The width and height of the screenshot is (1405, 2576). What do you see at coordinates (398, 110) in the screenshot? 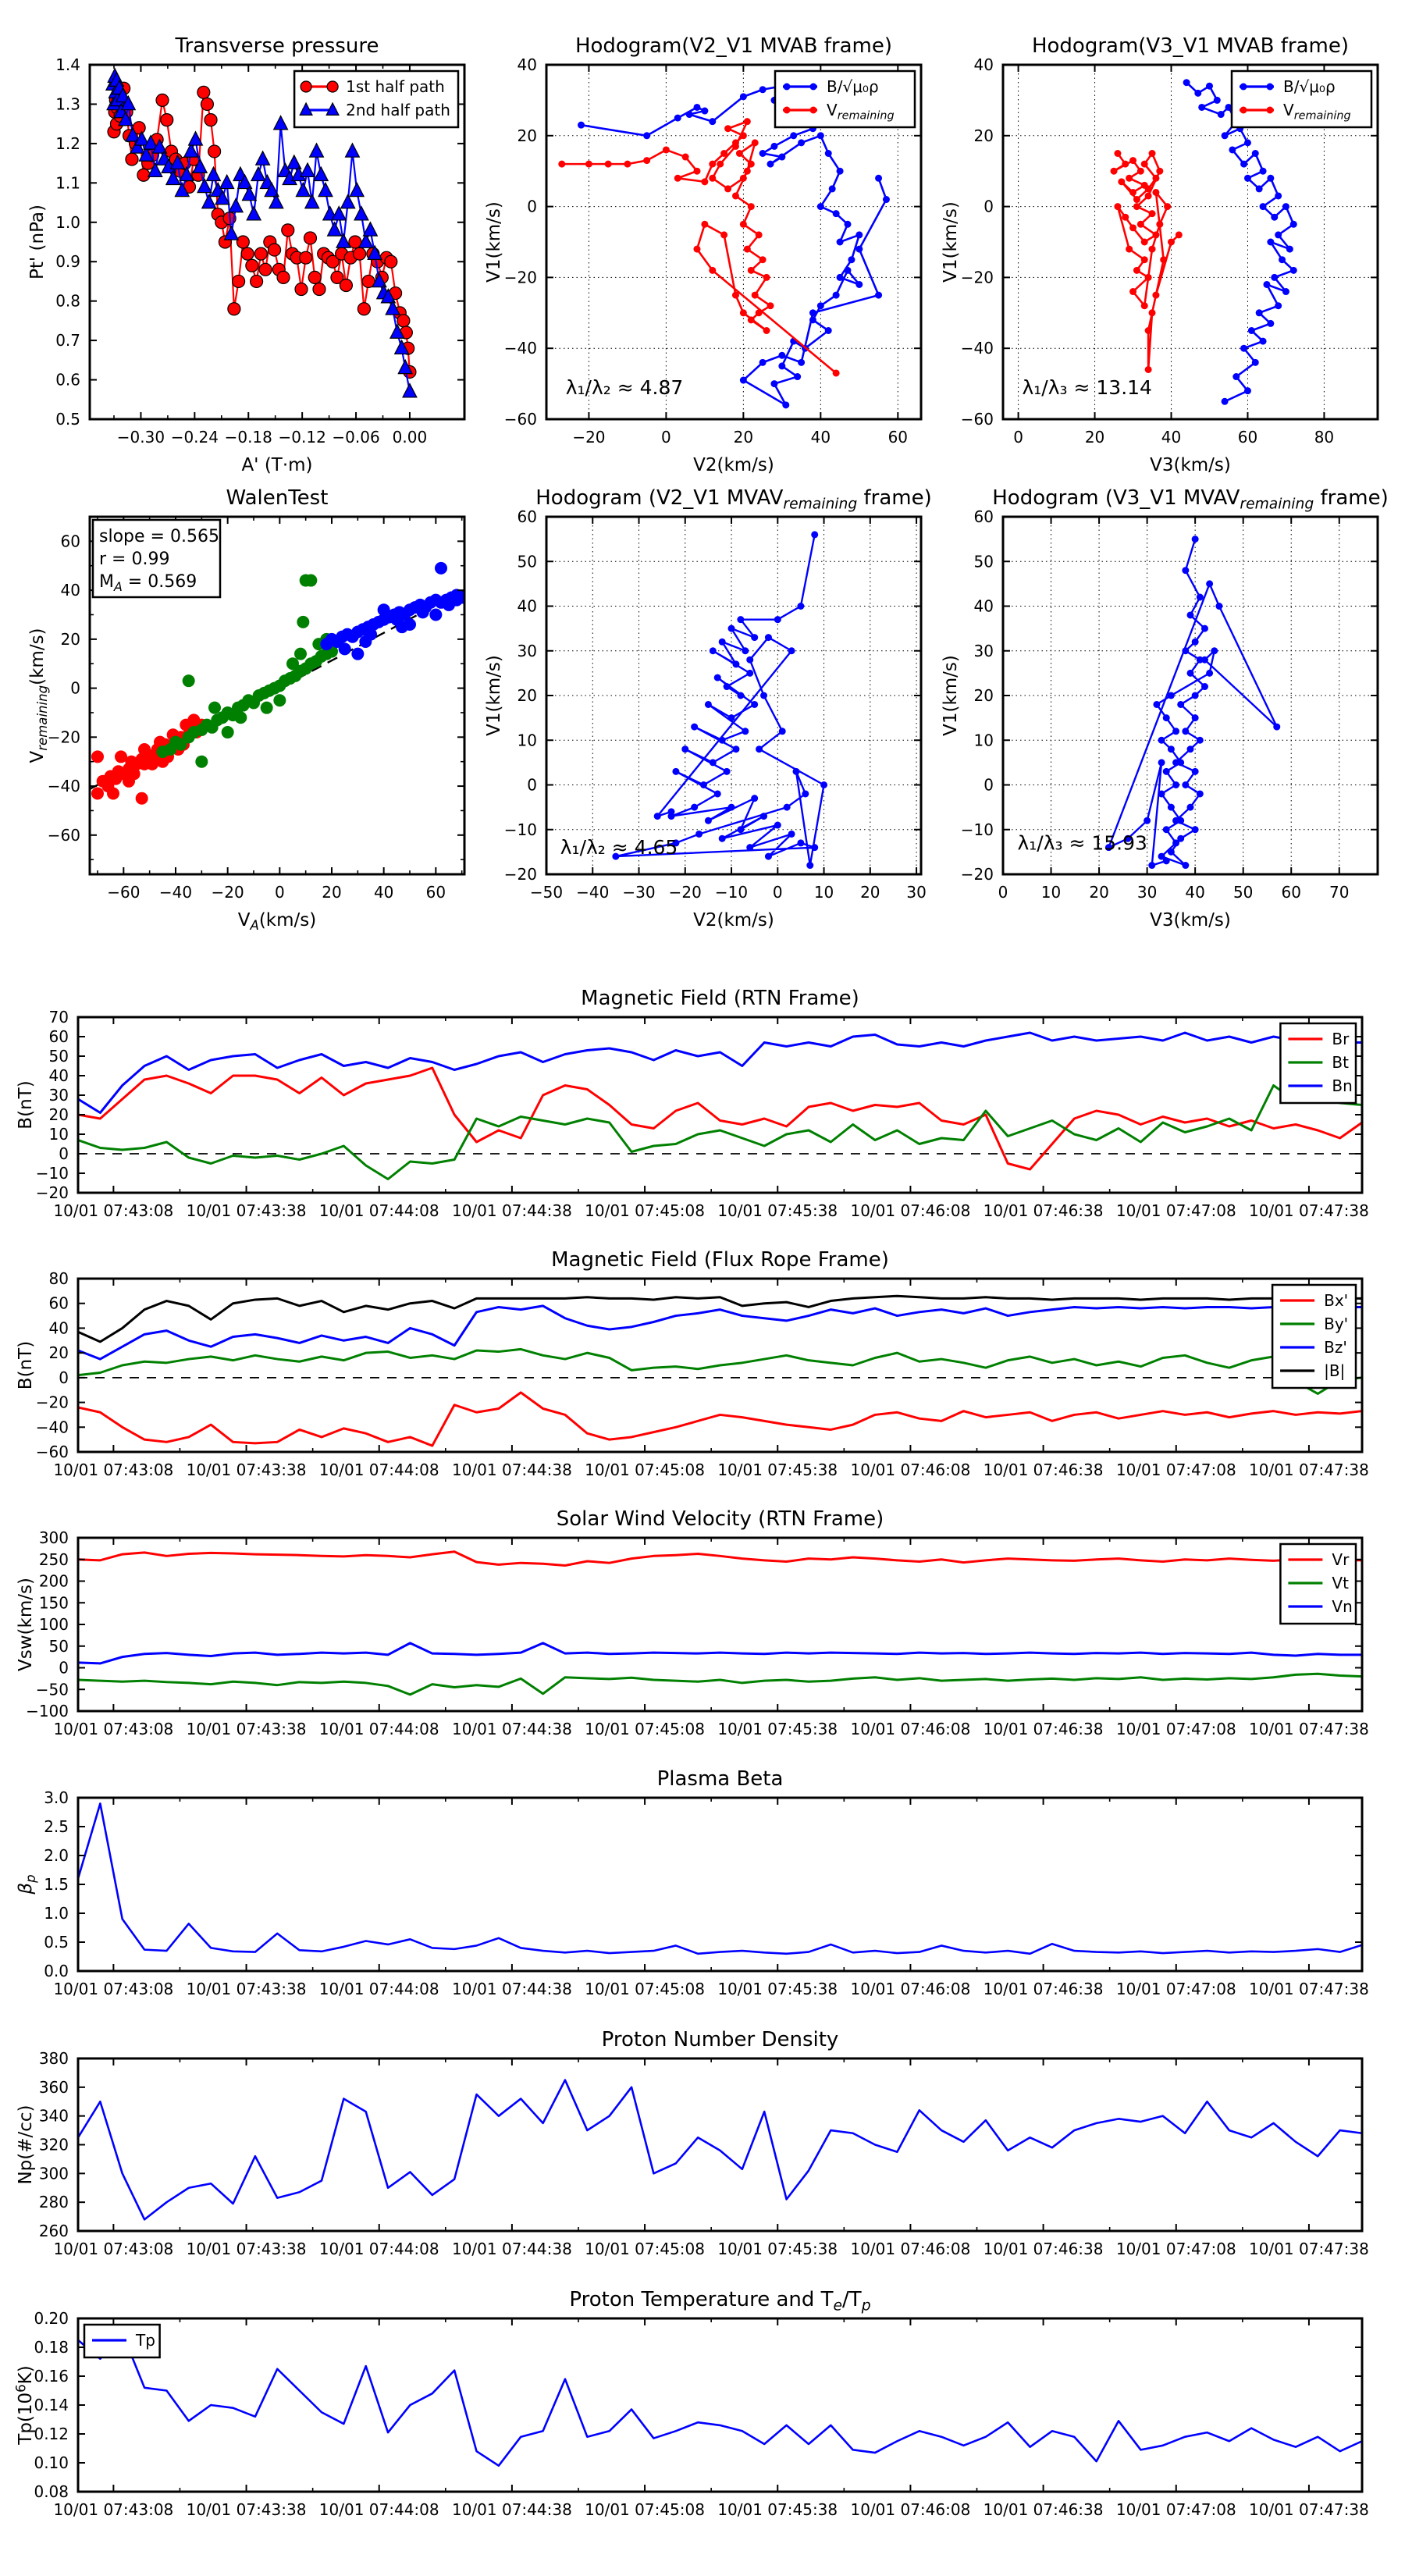
I see `legend-label: 2nd half path` at bounding box center [398, 110].